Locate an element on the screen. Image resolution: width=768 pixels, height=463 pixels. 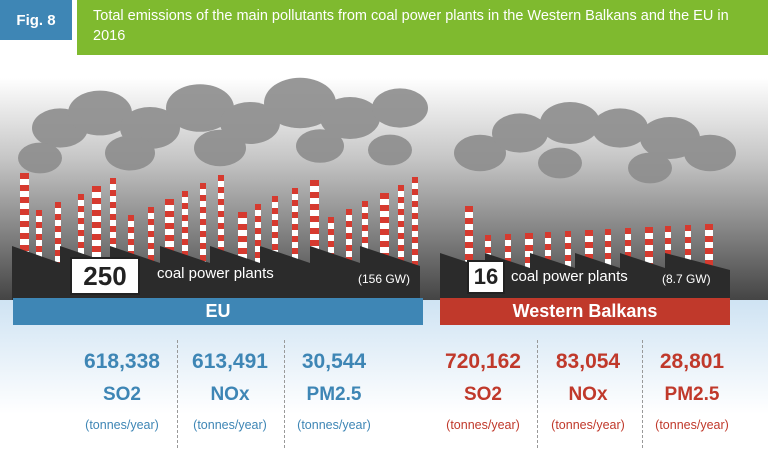
wb-pm25-value: 28,801 is located at coordinates (692, 361).